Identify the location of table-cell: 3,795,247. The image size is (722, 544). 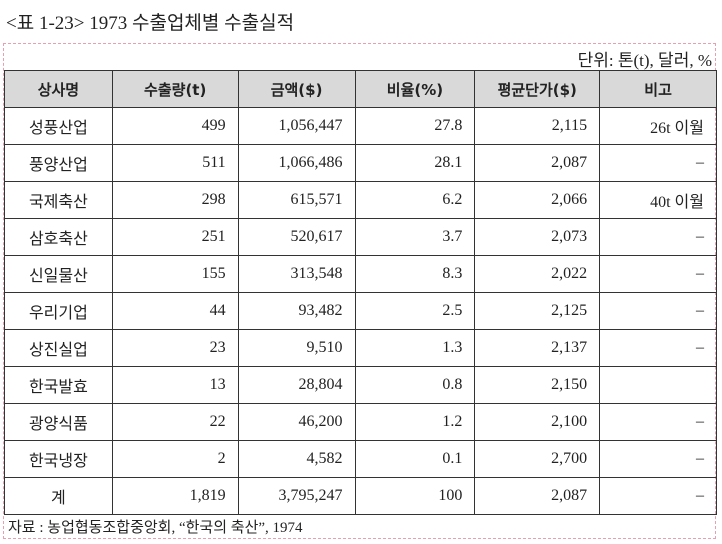
(296, 496).